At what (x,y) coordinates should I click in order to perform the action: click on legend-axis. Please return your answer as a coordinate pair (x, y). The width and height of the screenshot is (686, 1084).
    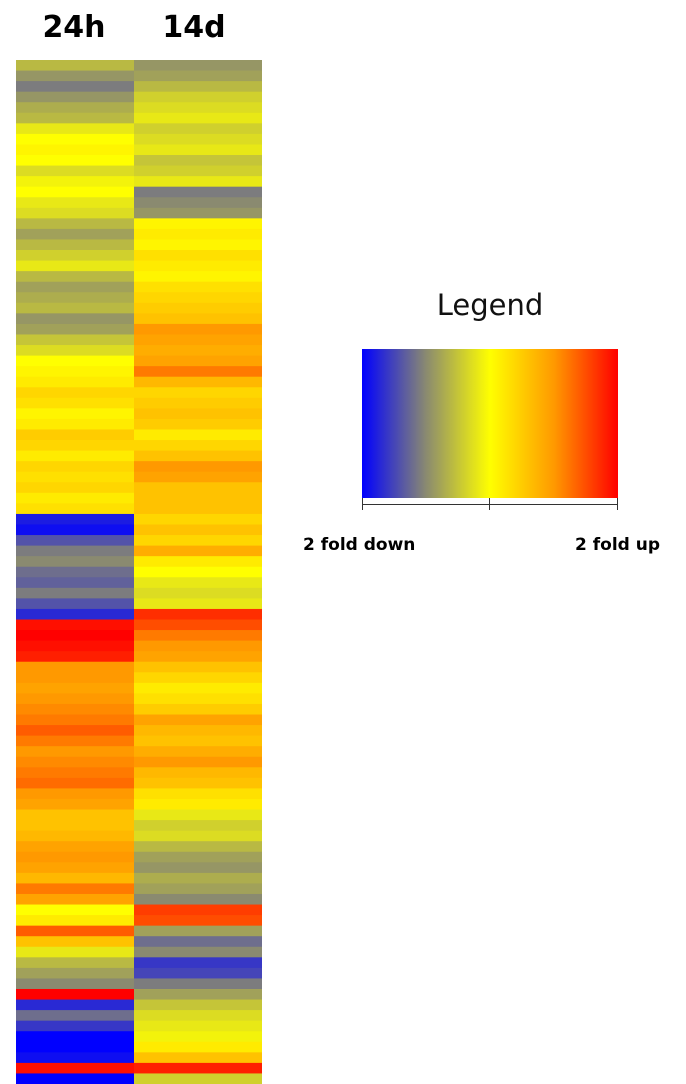
    Looking at the image, I should click on (490, 505).